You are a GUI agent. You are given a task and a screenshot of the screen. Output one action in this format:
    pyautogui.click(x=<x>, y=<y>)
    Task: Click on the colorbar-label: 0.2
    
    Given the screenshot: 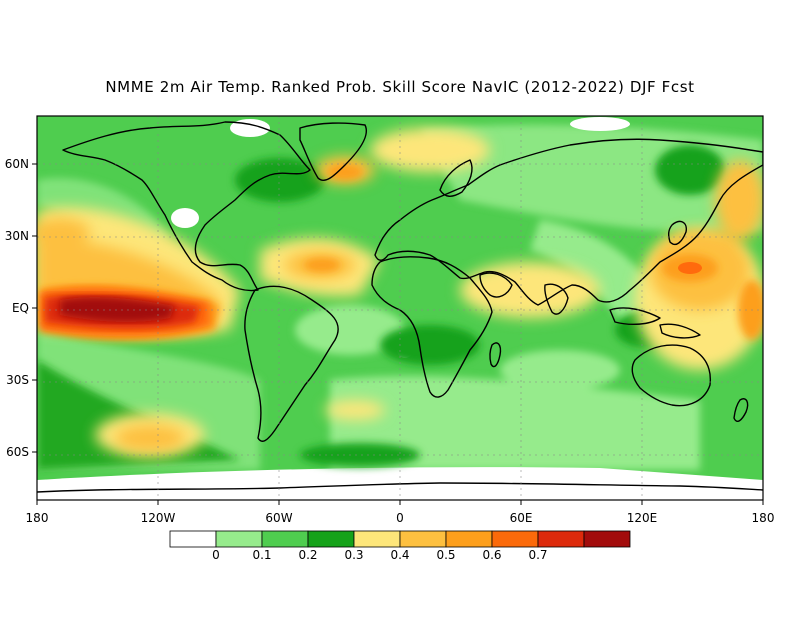 What is the action you would take?
    pyautogui.click(x=308, y=555)
    